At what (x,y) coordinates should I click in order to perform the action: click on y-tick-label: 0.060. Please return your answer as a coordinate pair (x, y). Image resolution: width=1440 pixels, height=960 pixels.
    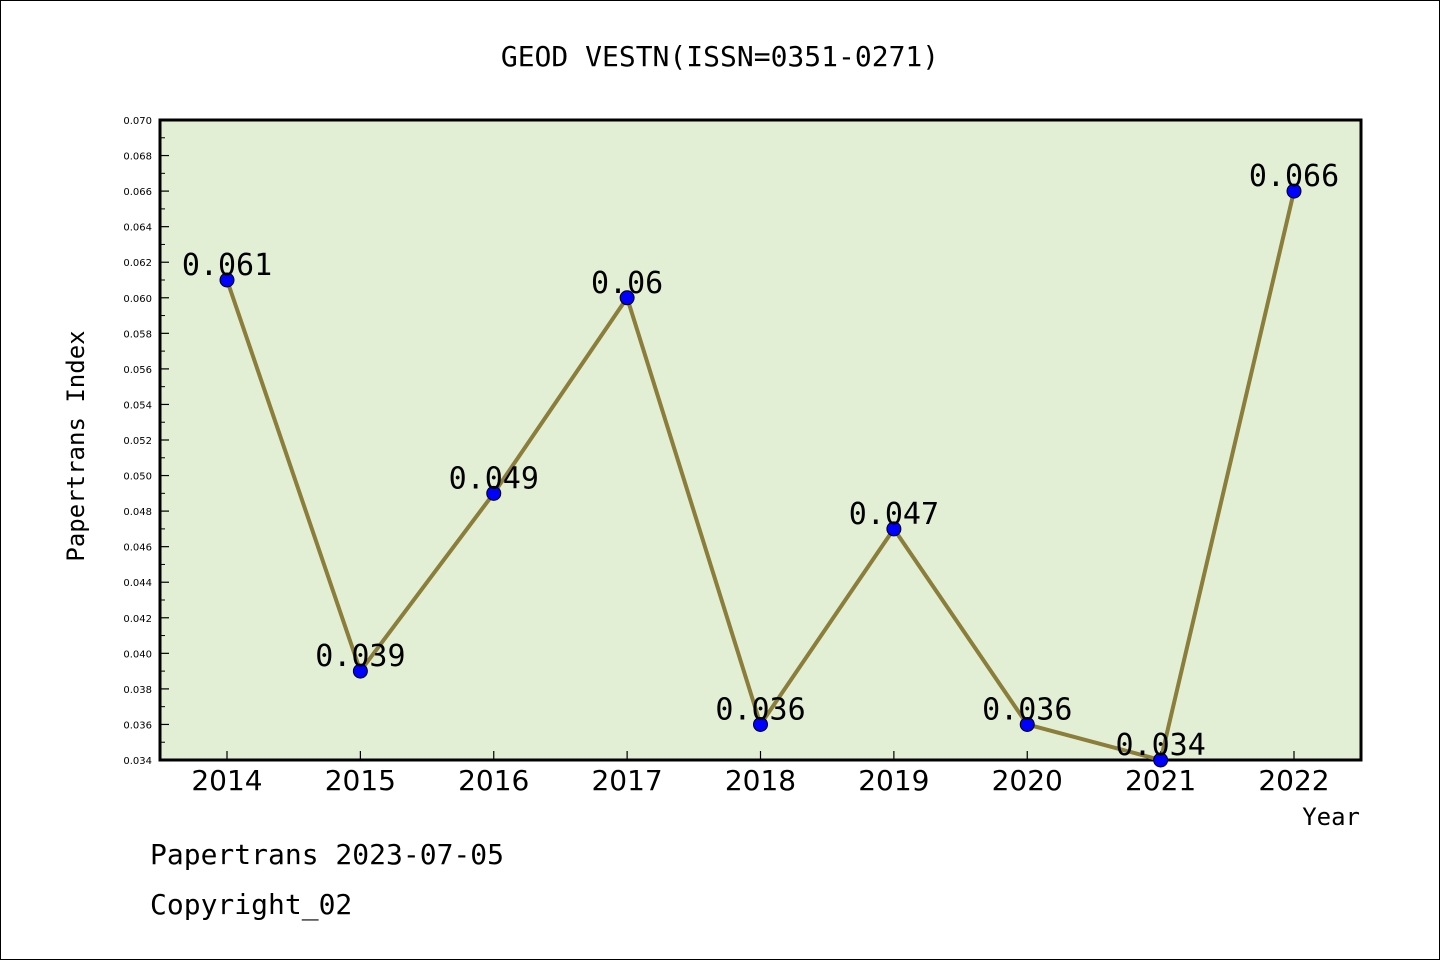
    Looking at the image, I should click on (137, 299).